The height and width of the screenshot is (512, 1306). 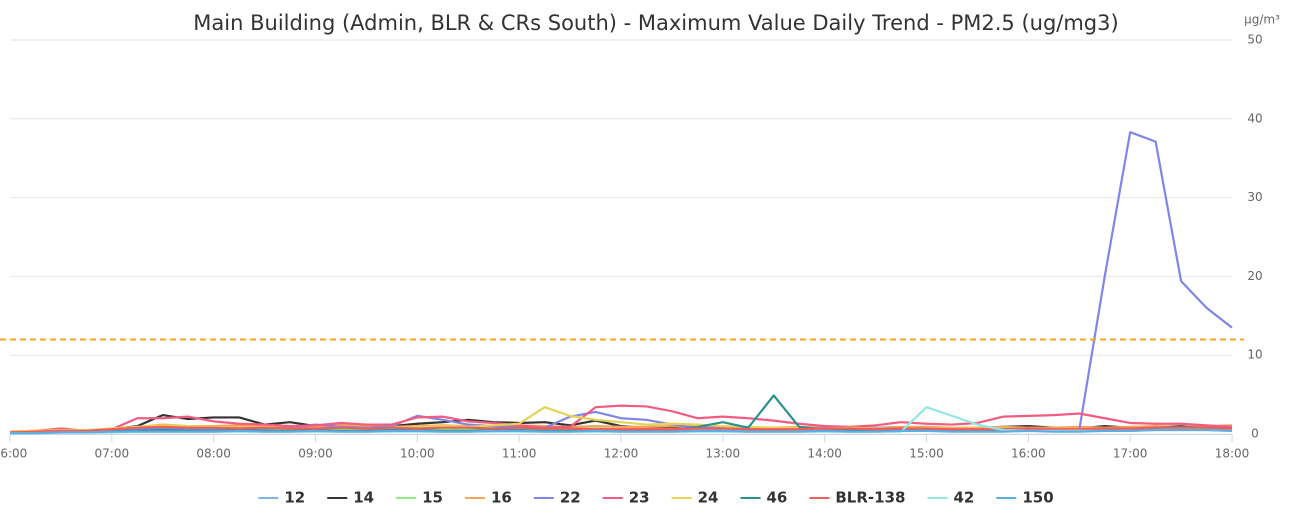 I want to click on legend-label: 23, so click(x=639, y=498).